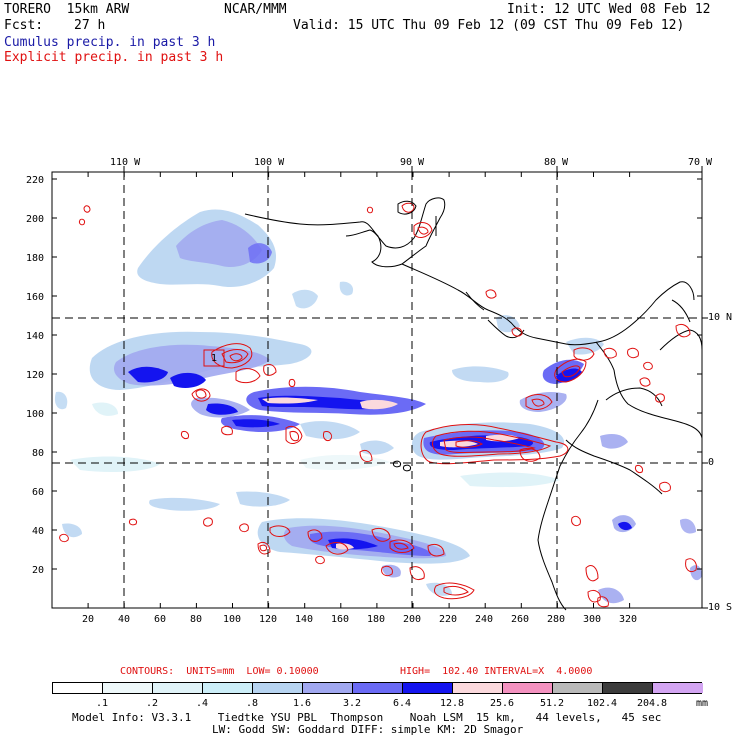  I want to click on x-index-120: 120, so click(268, 619).